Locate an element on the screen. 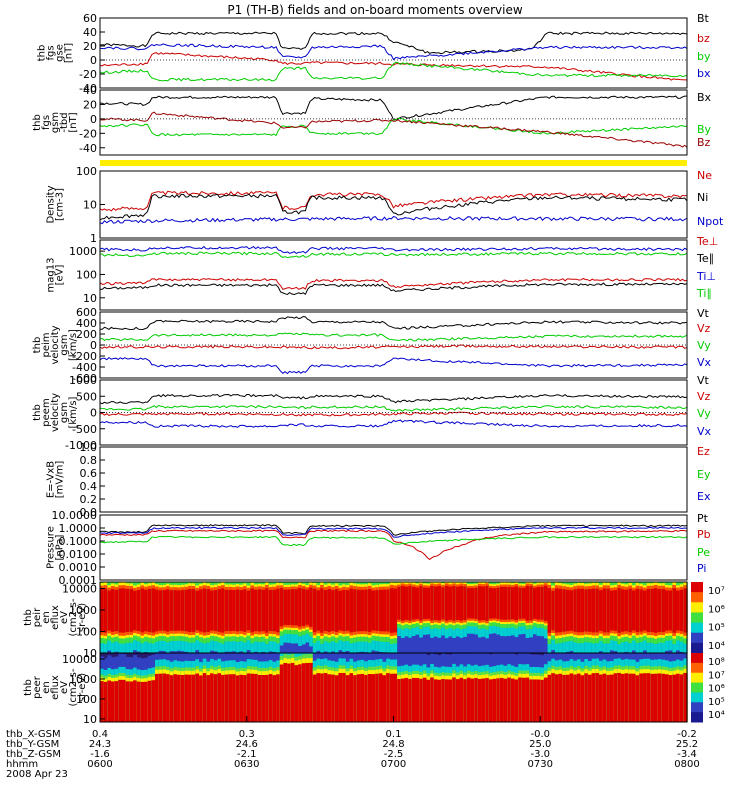 The width and height of the screenshot is (750, 800). y-tick-label: 1 is located at coordinates (93, 238).